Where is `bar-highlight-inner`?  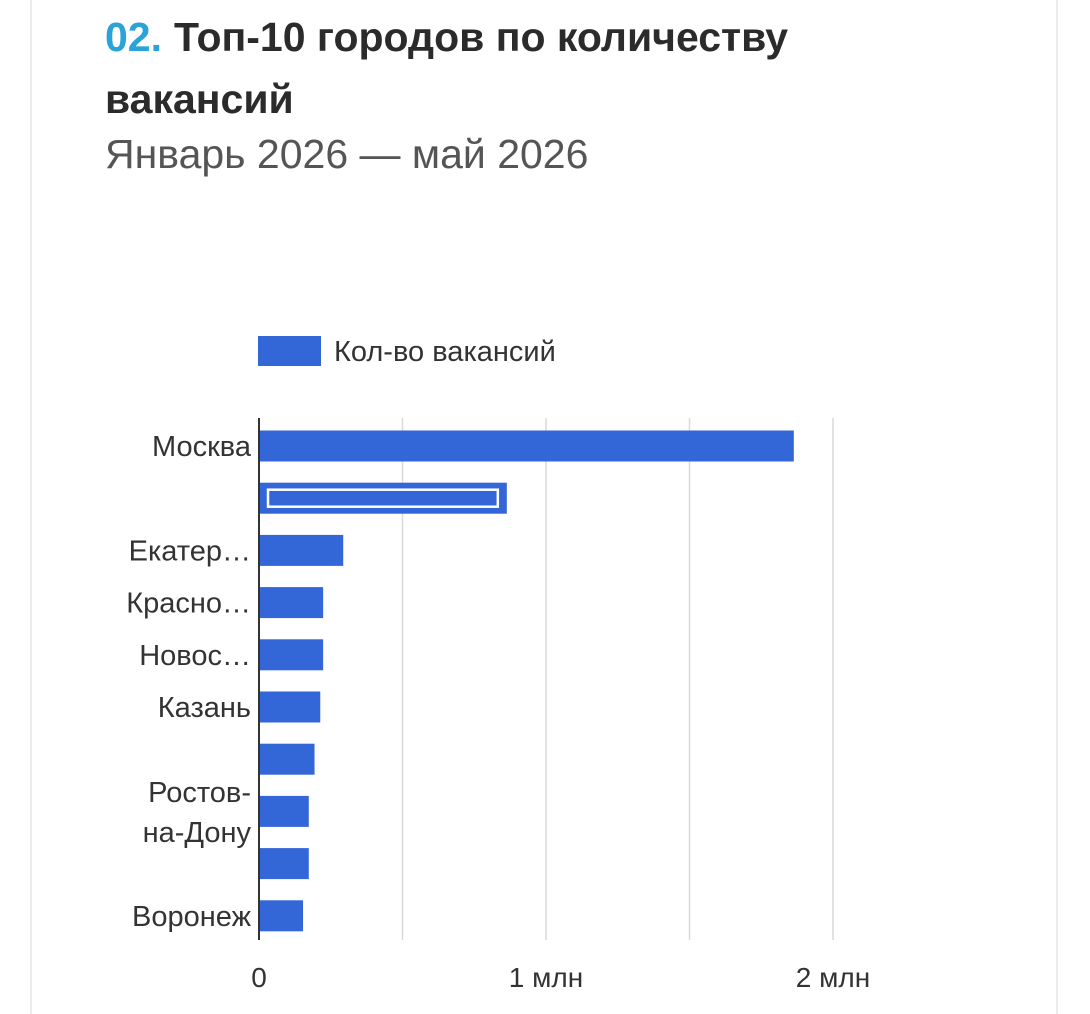 bar-highlight-inner is located at coordinates (383, 498).